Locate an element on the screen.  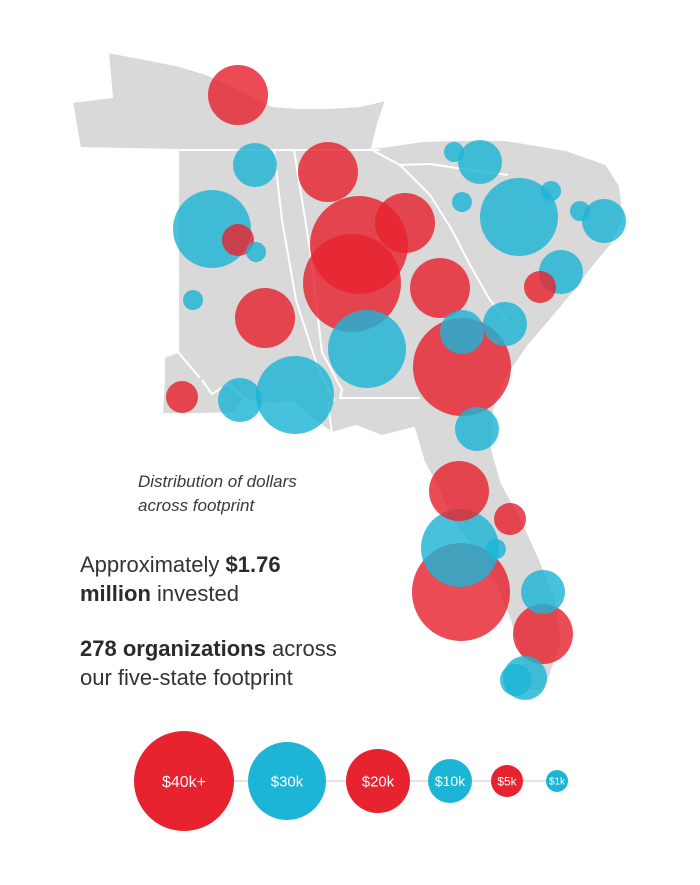
legend-label: $10k is located at coordinates (450, 781).